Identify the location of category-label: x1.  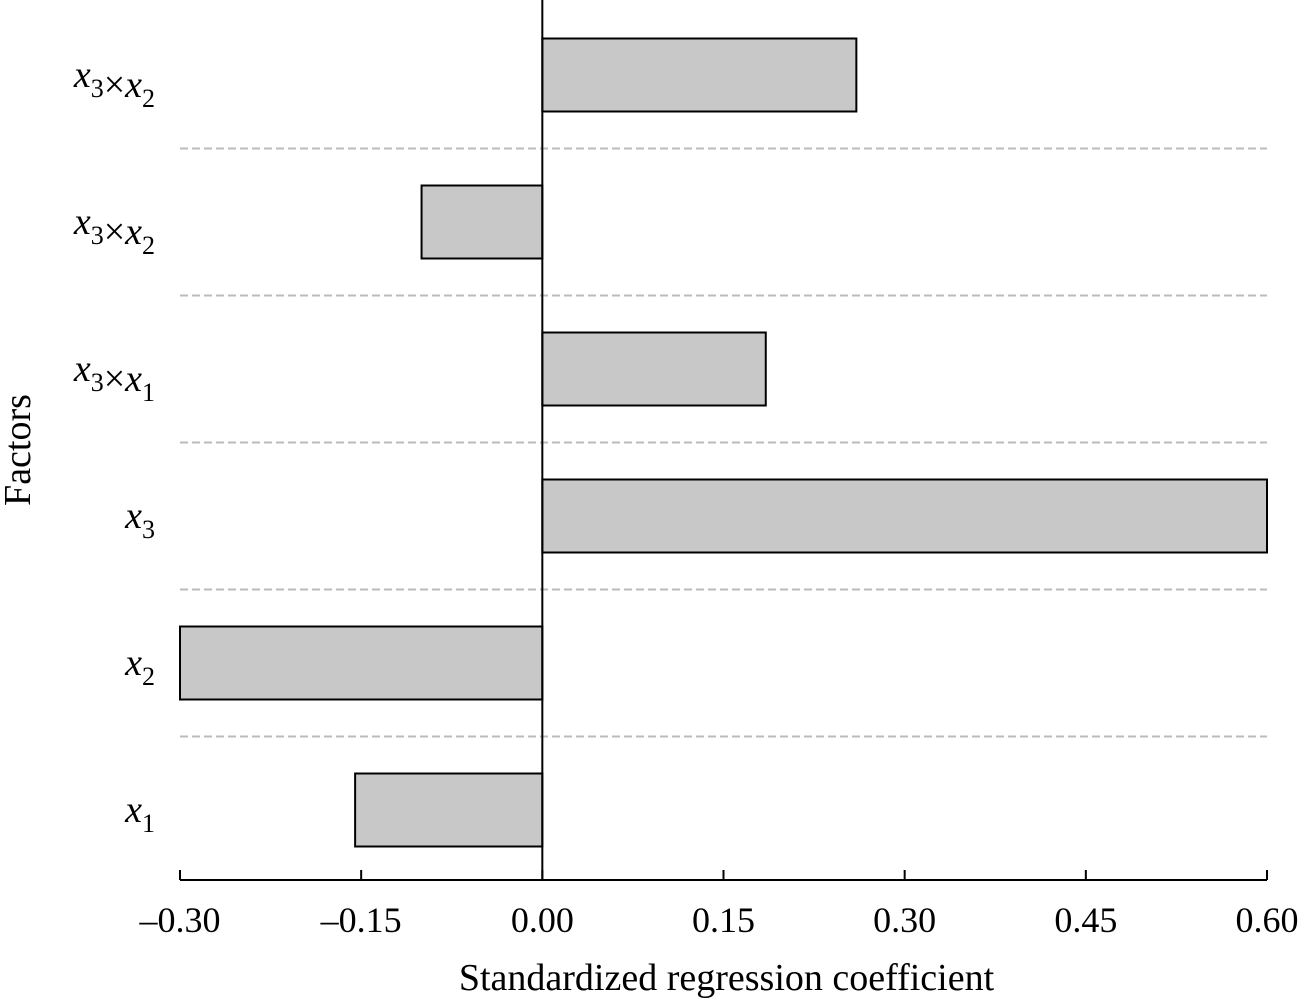
(139, 813).